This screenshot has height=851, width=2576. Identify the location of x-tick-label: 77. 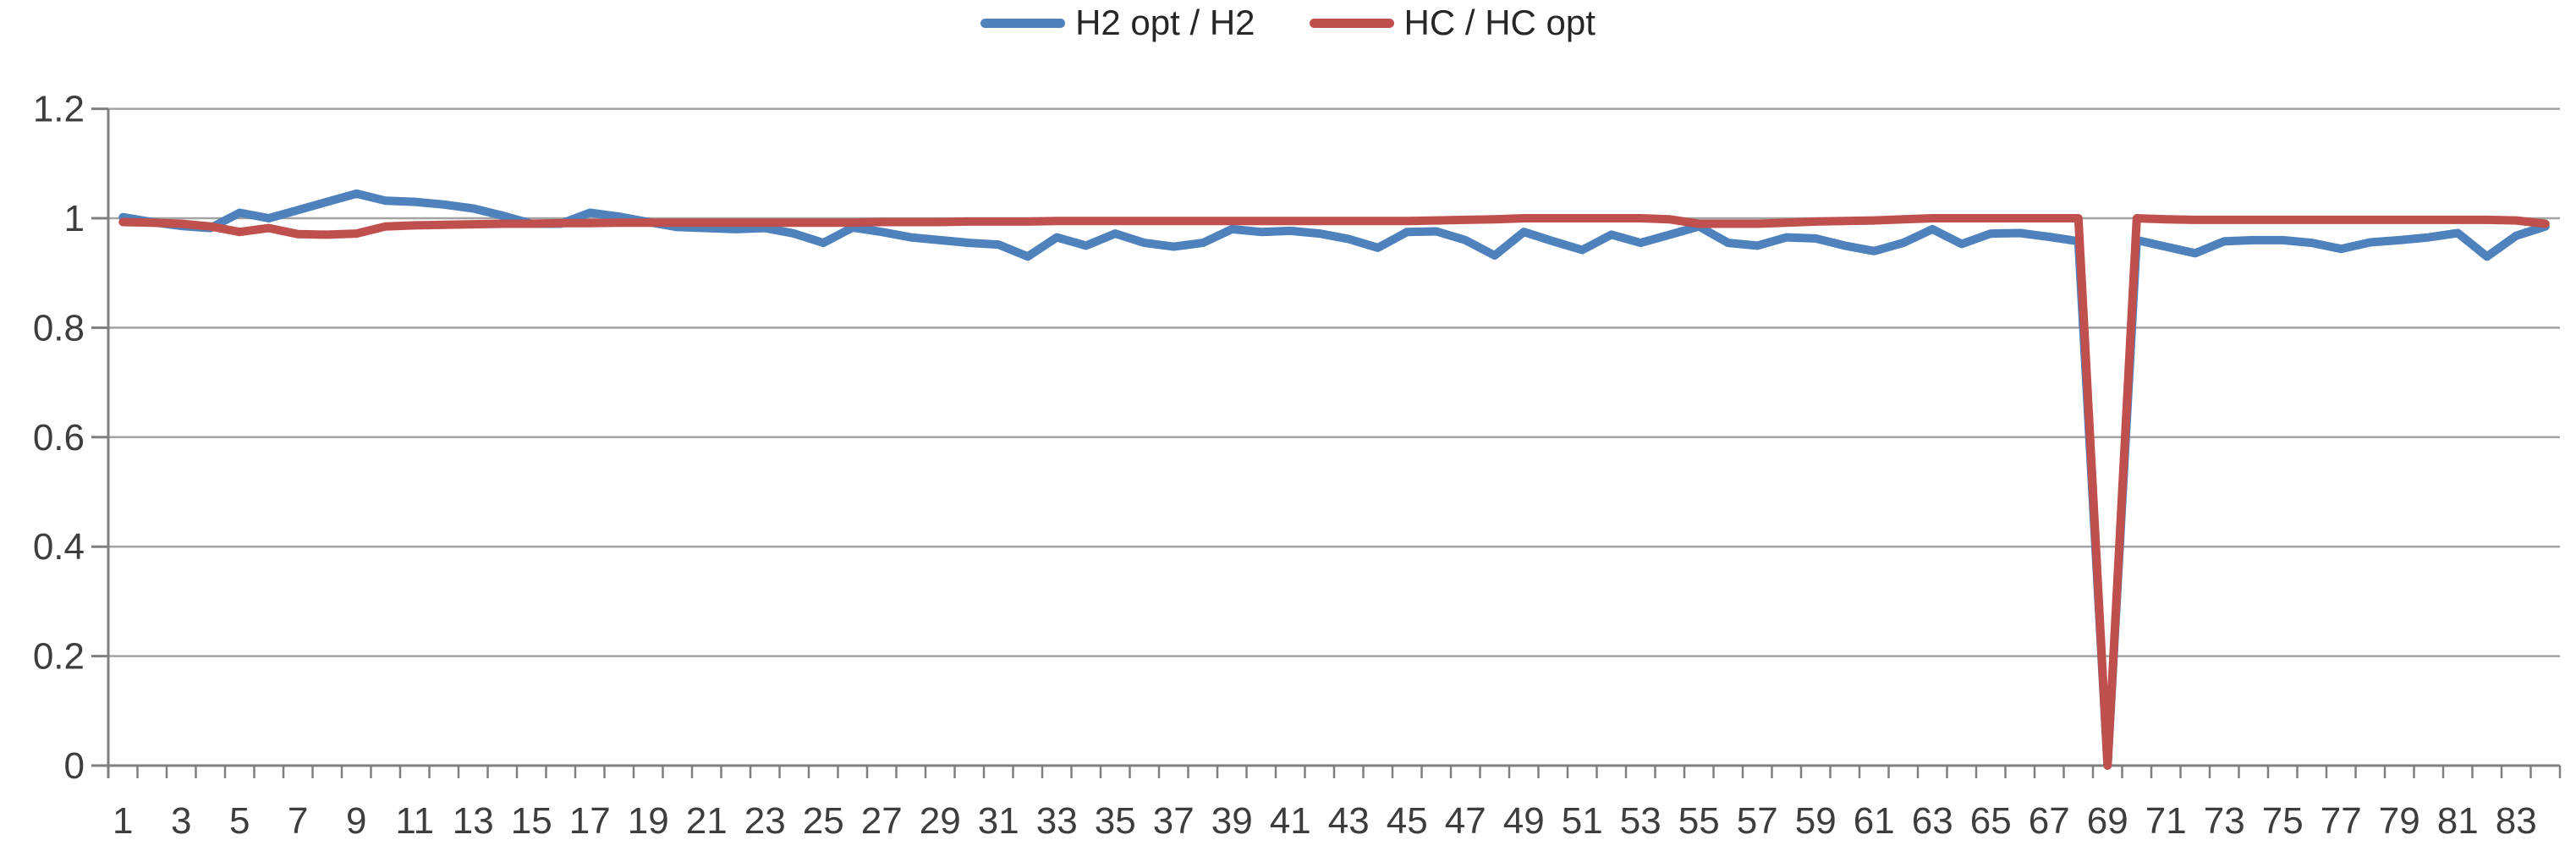
(2342, 821).